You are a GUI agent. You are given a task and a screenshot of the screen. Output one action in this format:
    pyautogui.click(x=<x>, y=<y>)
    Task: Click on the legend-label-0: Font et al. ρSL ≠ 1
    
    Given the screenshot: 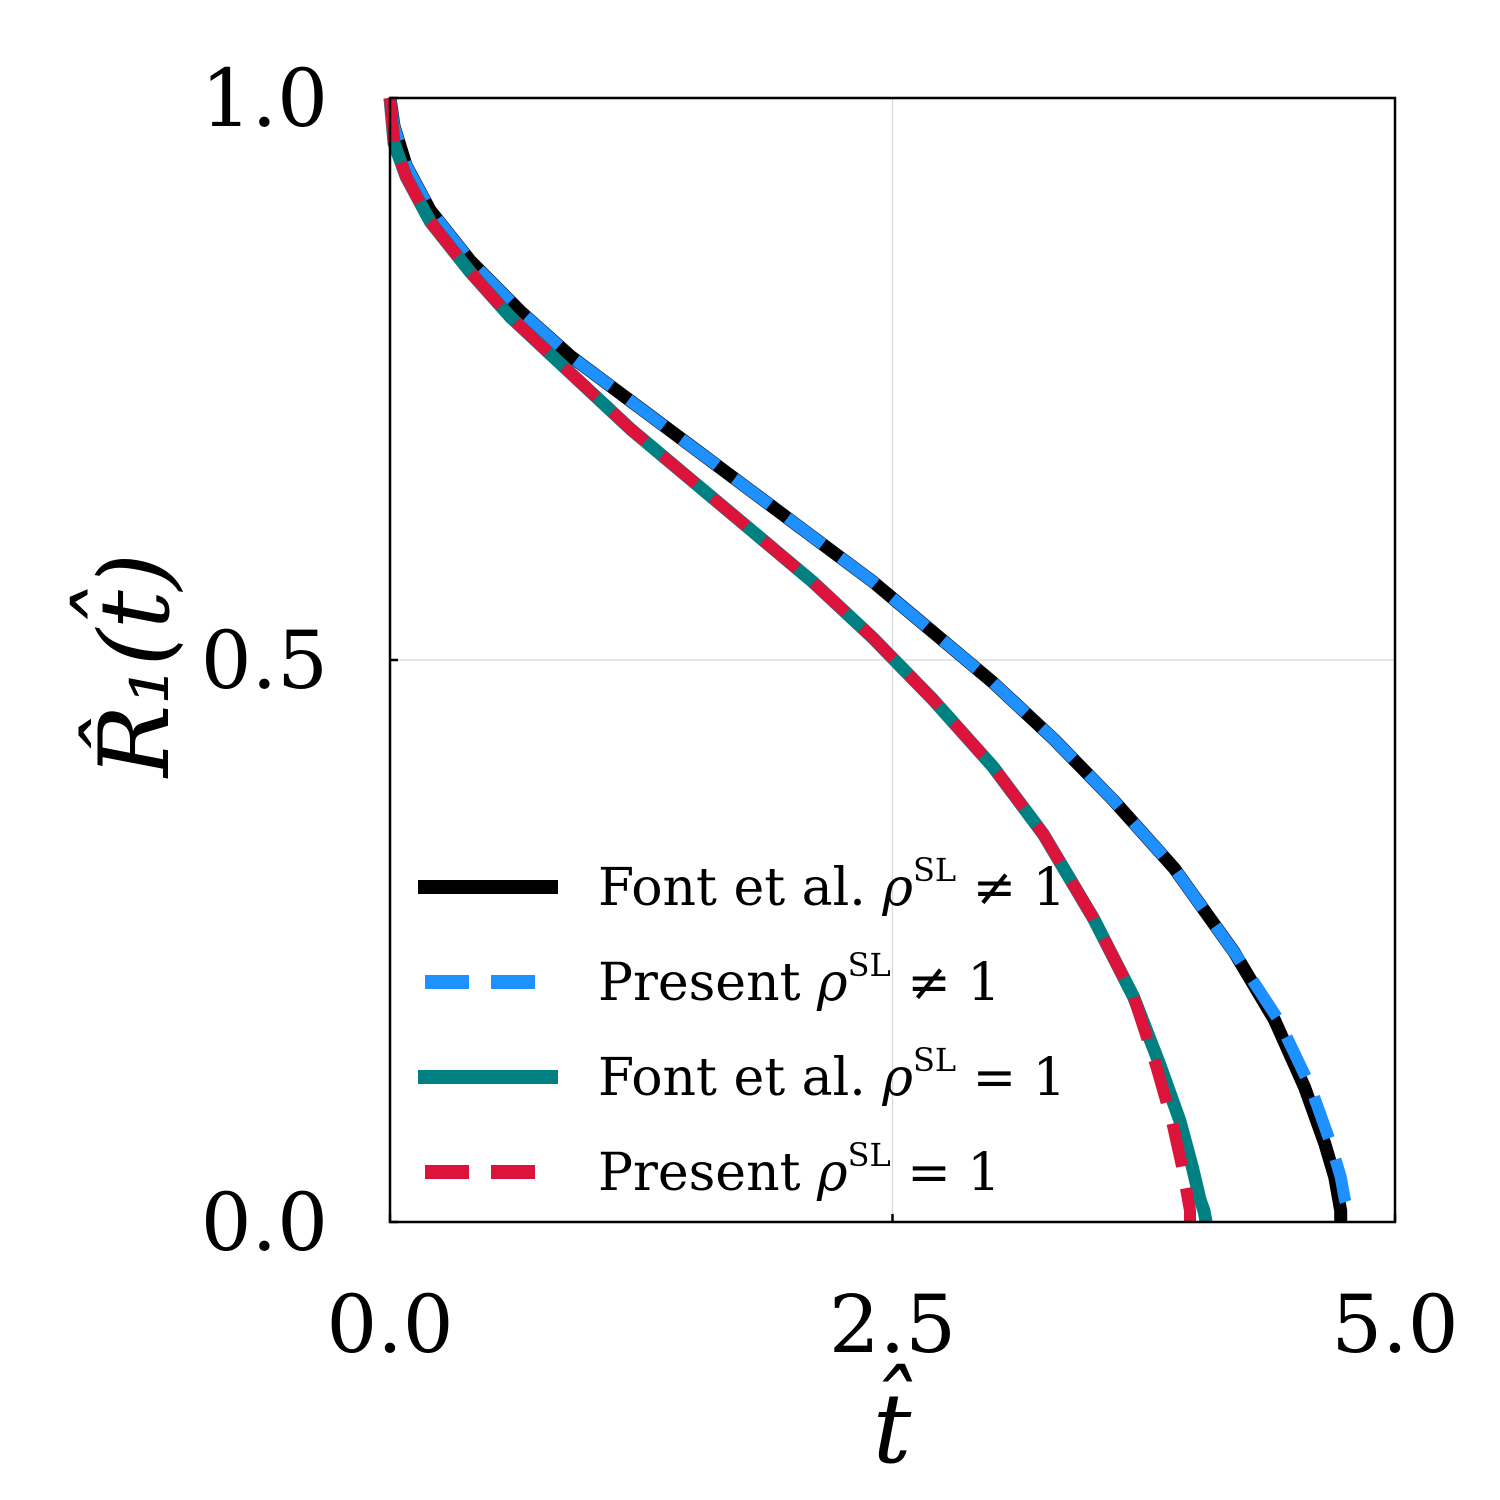 What is the action you would take?
    pyautogui.click(x=832, y=884)
    